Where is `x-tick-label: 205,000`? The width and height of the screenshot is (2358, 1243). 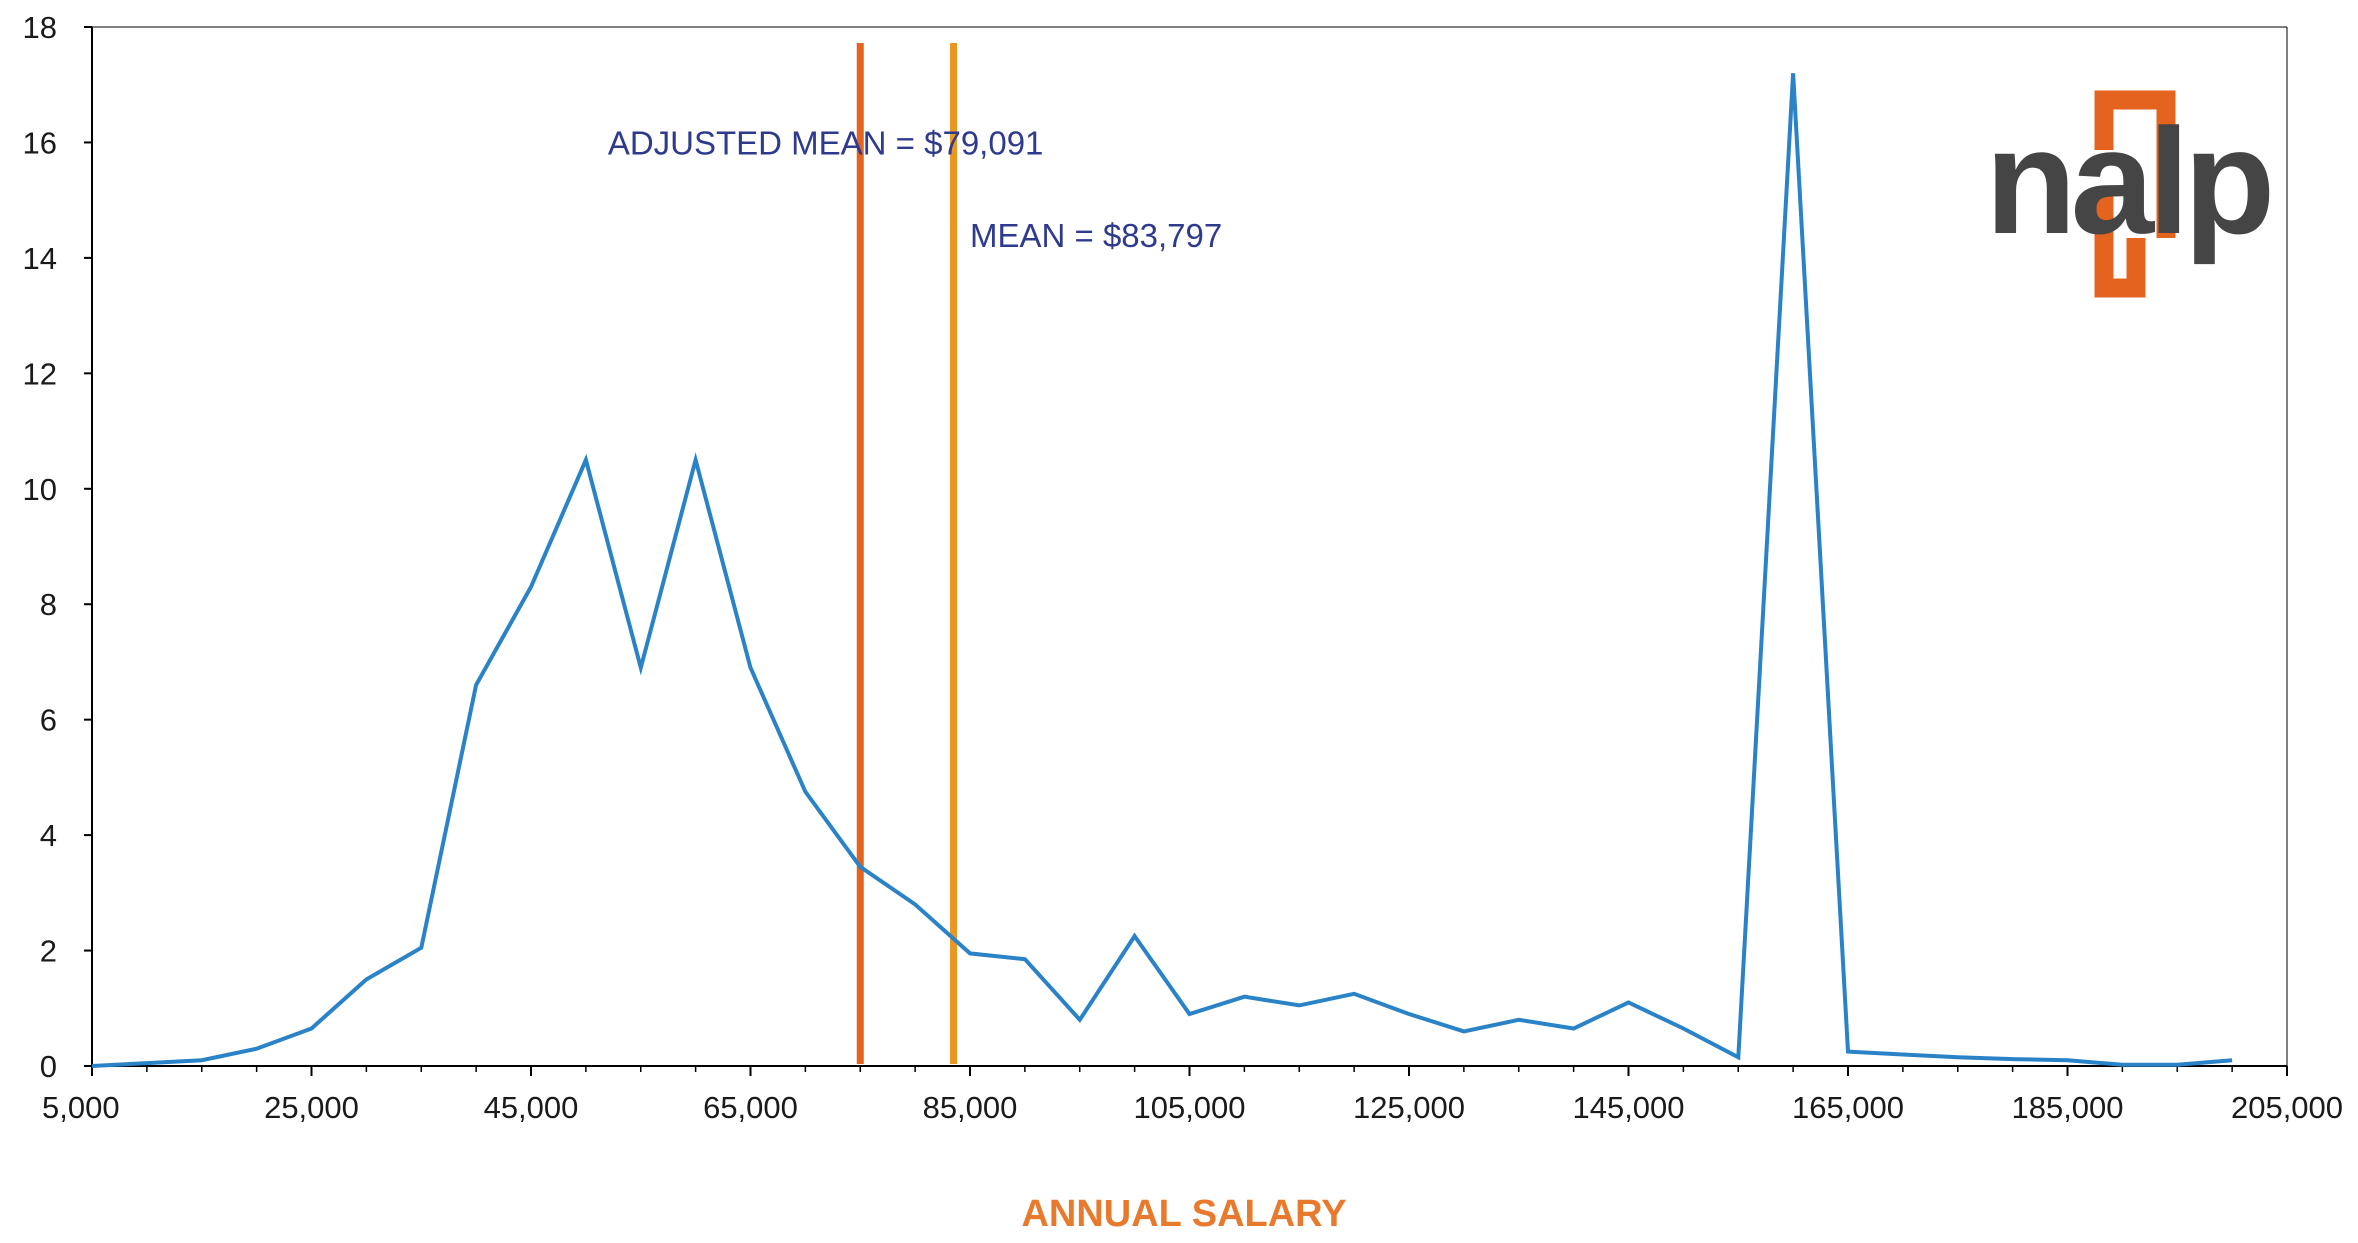 x-tick-label: 205,000 is located at coordinates (2287, 1107).